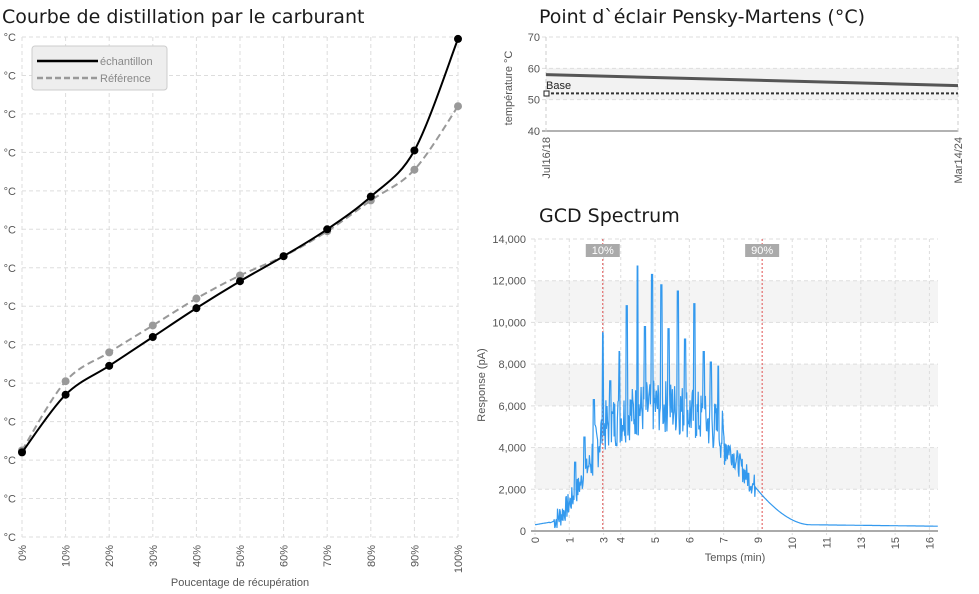 The width and height of the screenshot is (979, 594). Describe the element at coordinates (512, 365) in the screenshot. I see `y-tick-label: 8,000` at that location.